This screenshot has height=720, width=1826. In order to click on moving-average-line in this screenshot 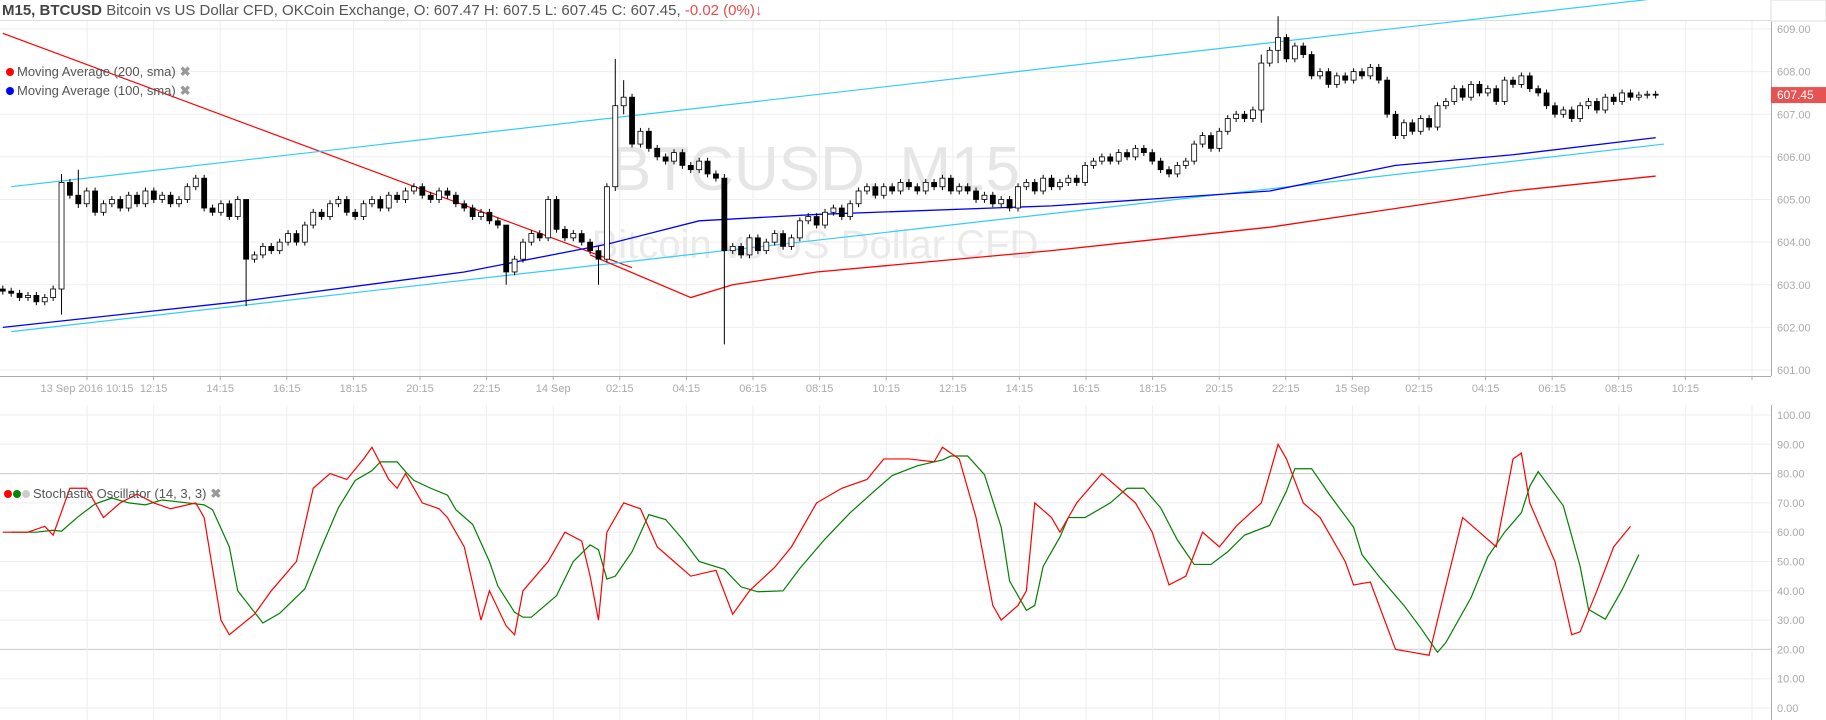, I will do `click(1122, 237)`.